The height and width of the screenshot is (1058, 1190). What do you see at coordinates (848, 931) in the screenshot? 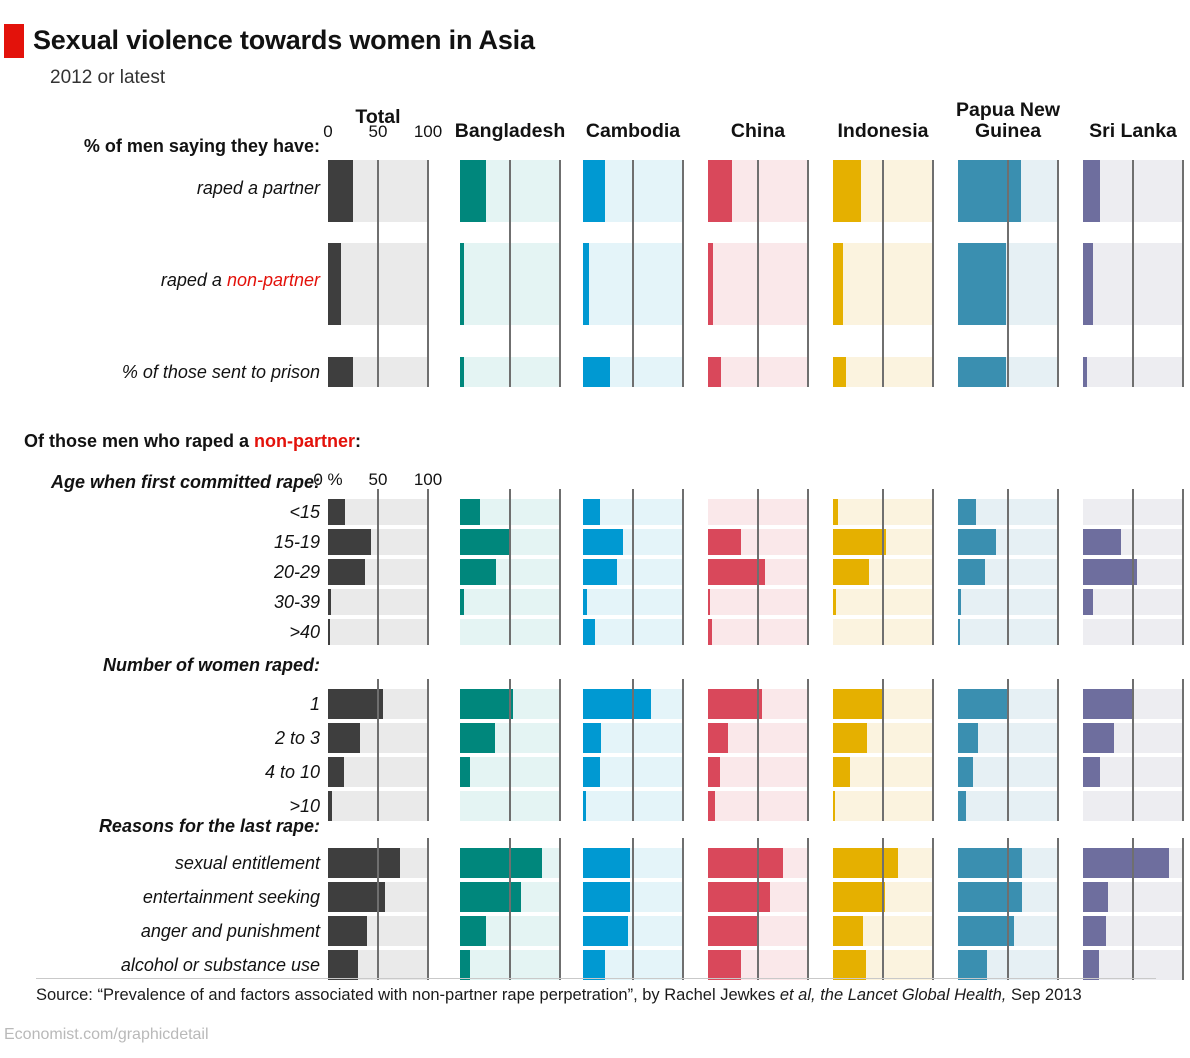
I see `bar-indonesia-anger-and-punishment` at bounding box center [848, 931].